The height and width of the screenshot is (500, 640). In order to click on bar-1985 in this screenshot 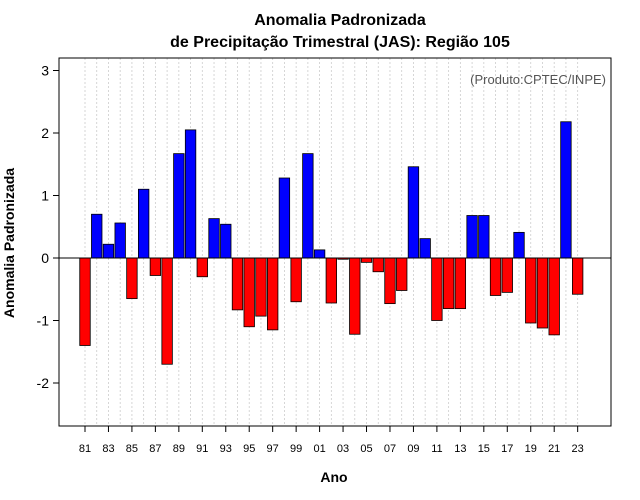, I will do `click(132, 278)`.